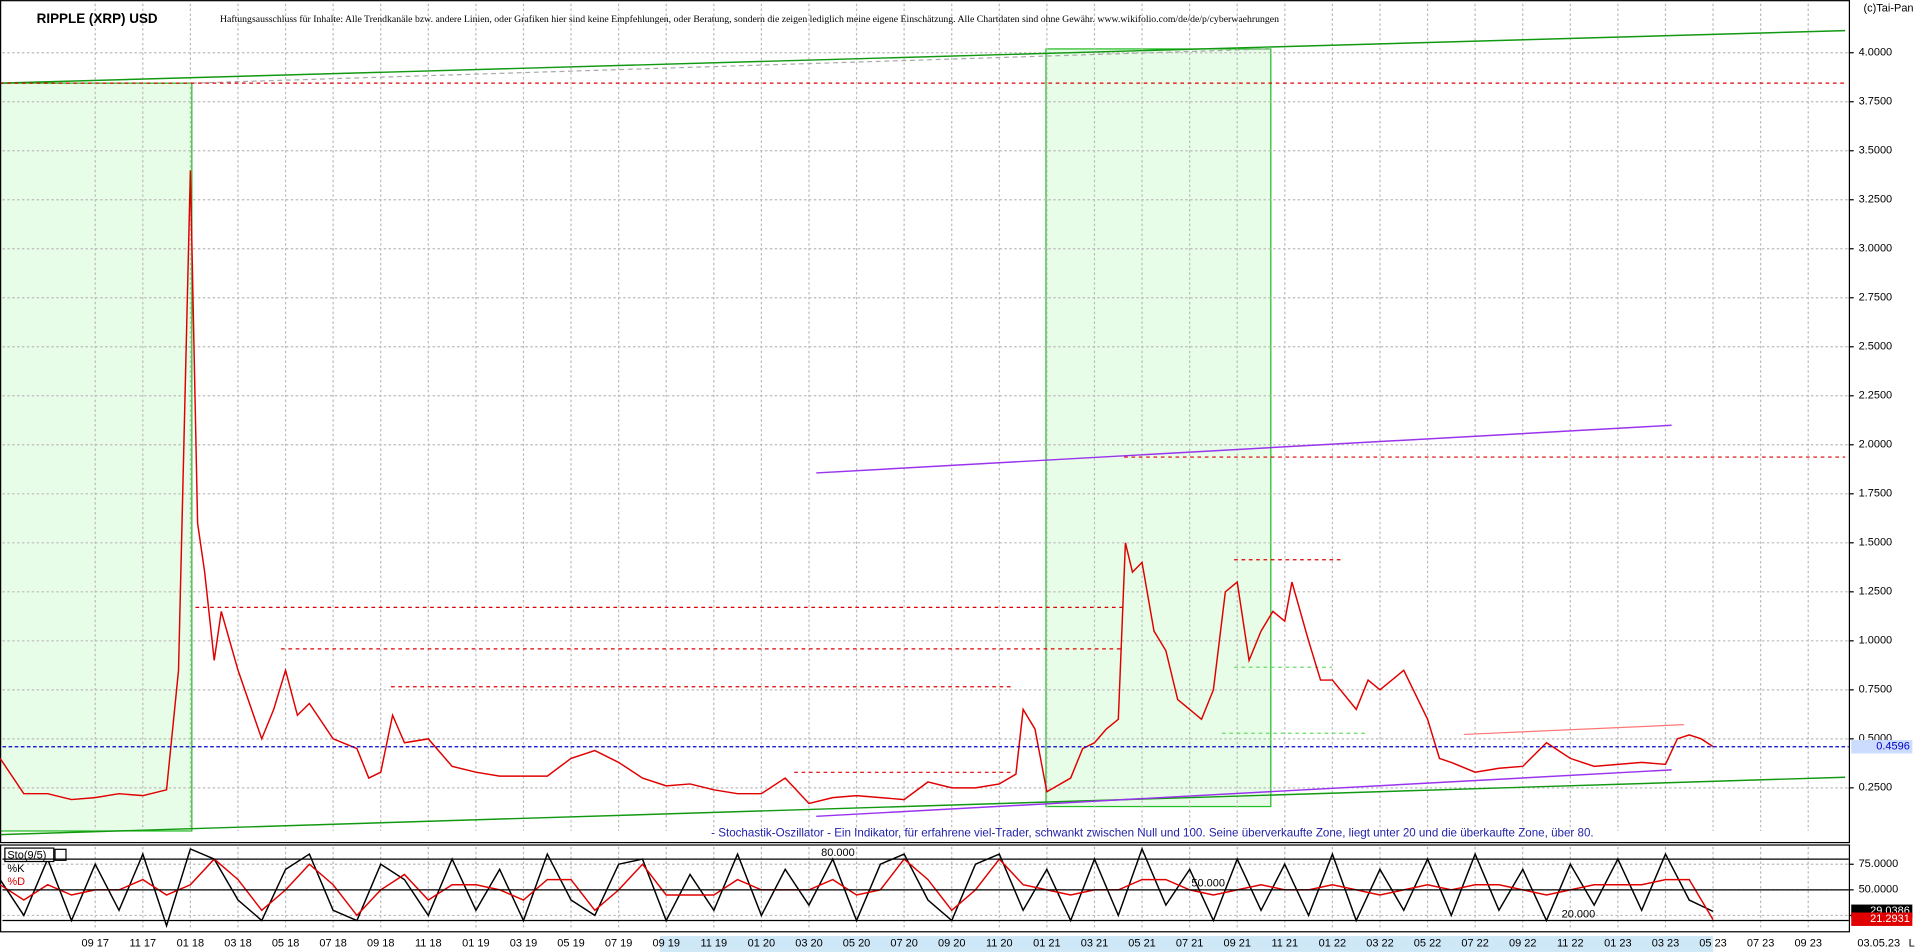 Image resolution: width=1916 pixels, height=952 pixels. Describe the element at coordinates (1666, 943) in the screenshot. I see `x-tick-label: 03 23` at that location.